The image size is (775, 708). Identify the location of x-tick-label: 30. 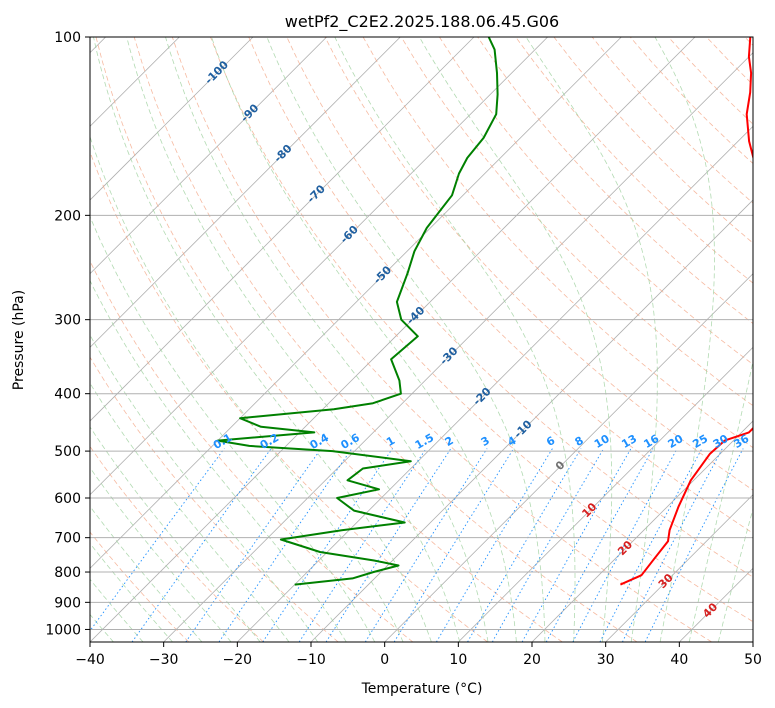
(606, 660).